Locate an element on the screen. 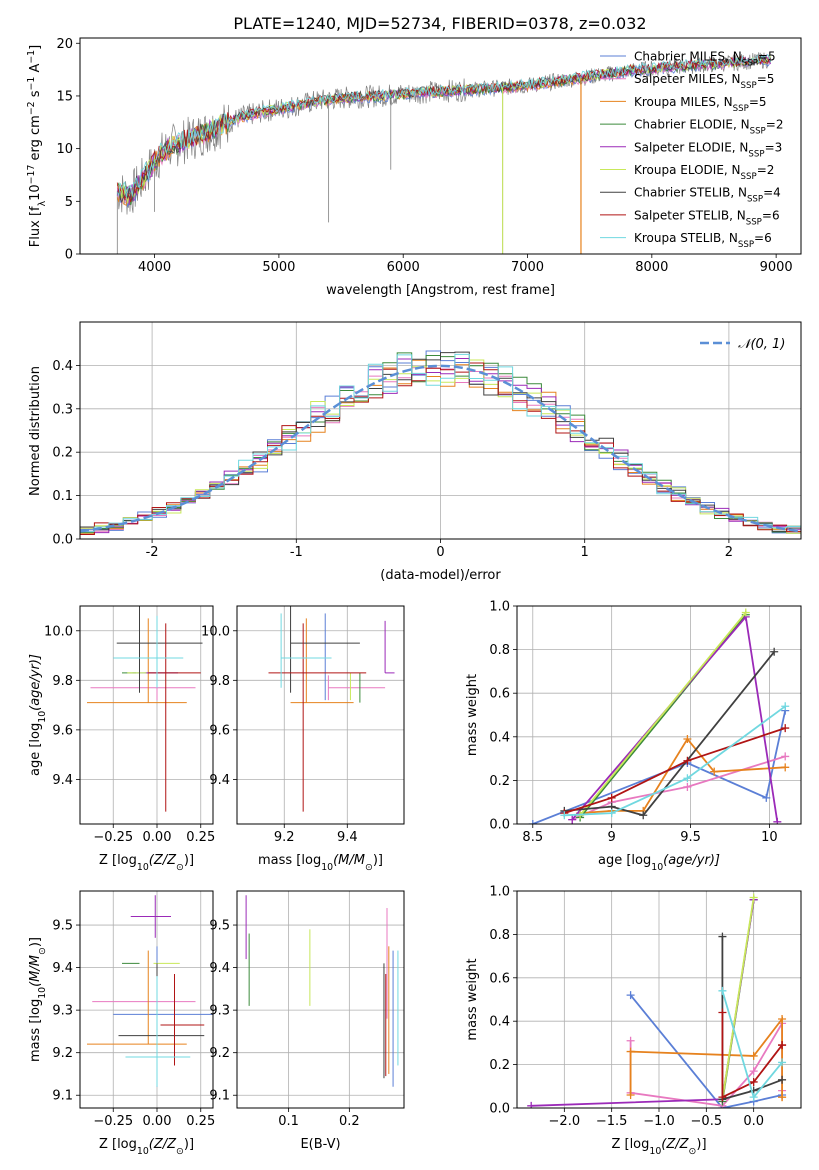 This screenshot has height=1170, width=819. y-tick-label: 9.3 is located at coordinates (219, 1011).